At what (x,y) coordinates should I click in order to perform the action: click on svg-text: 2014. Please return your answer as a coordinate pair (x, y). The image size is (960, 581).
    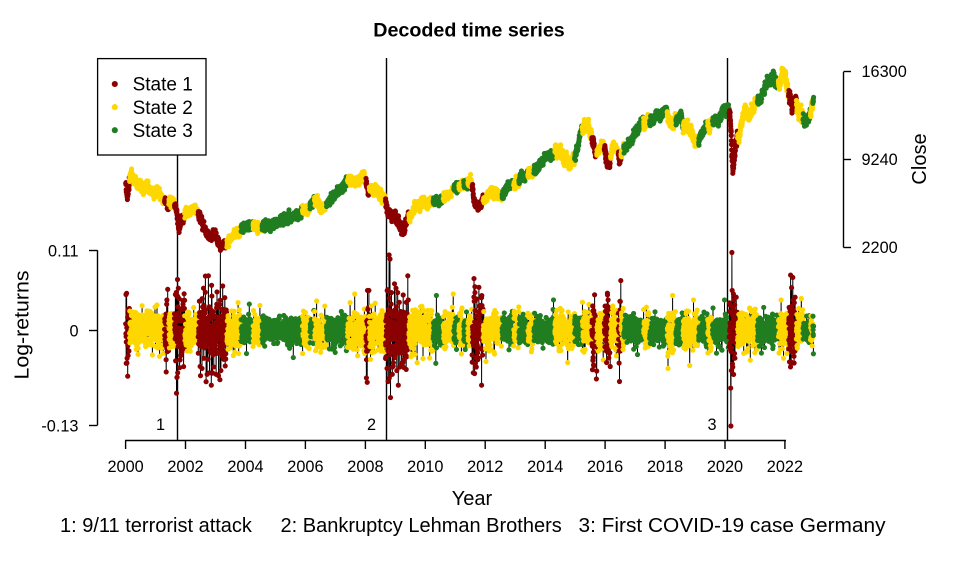
    Looking at the image, I should click on (545, 467).